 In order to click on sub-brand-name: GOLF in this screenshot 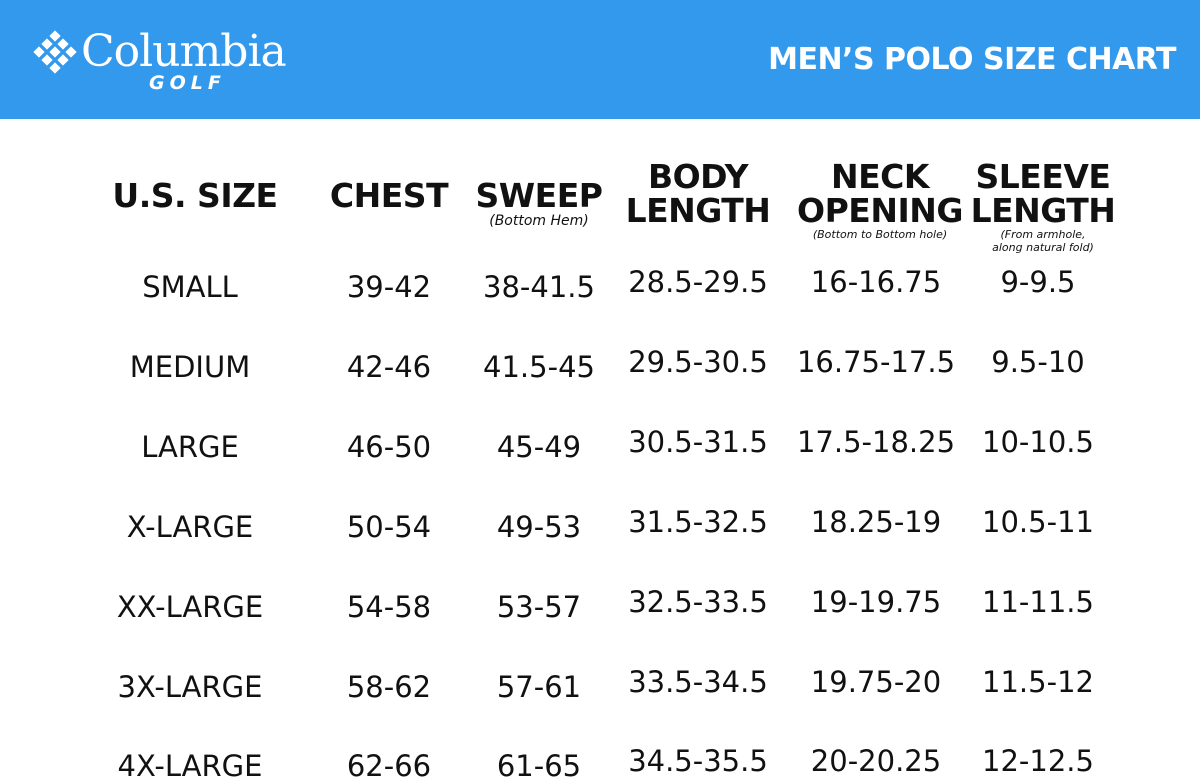, I will do `click(187, 83)`.